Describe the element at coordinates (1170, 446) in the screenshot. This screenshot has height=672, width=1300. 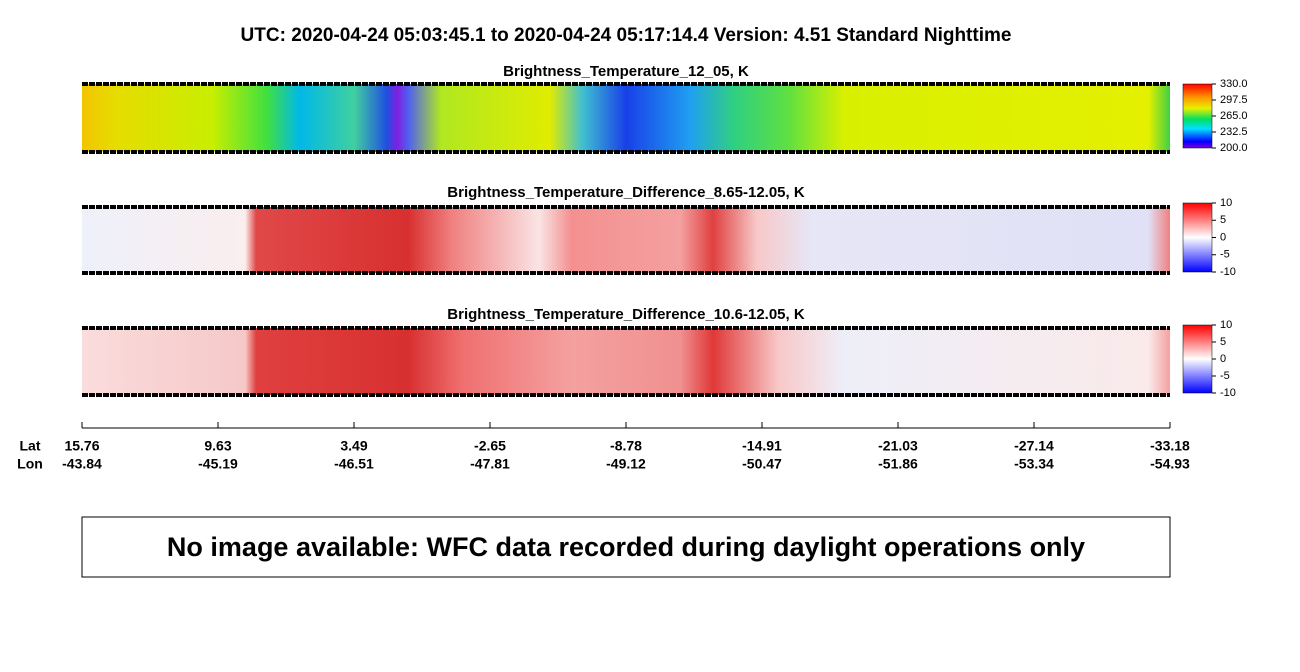
I see `lat-tick-label: -33.18` at that location.